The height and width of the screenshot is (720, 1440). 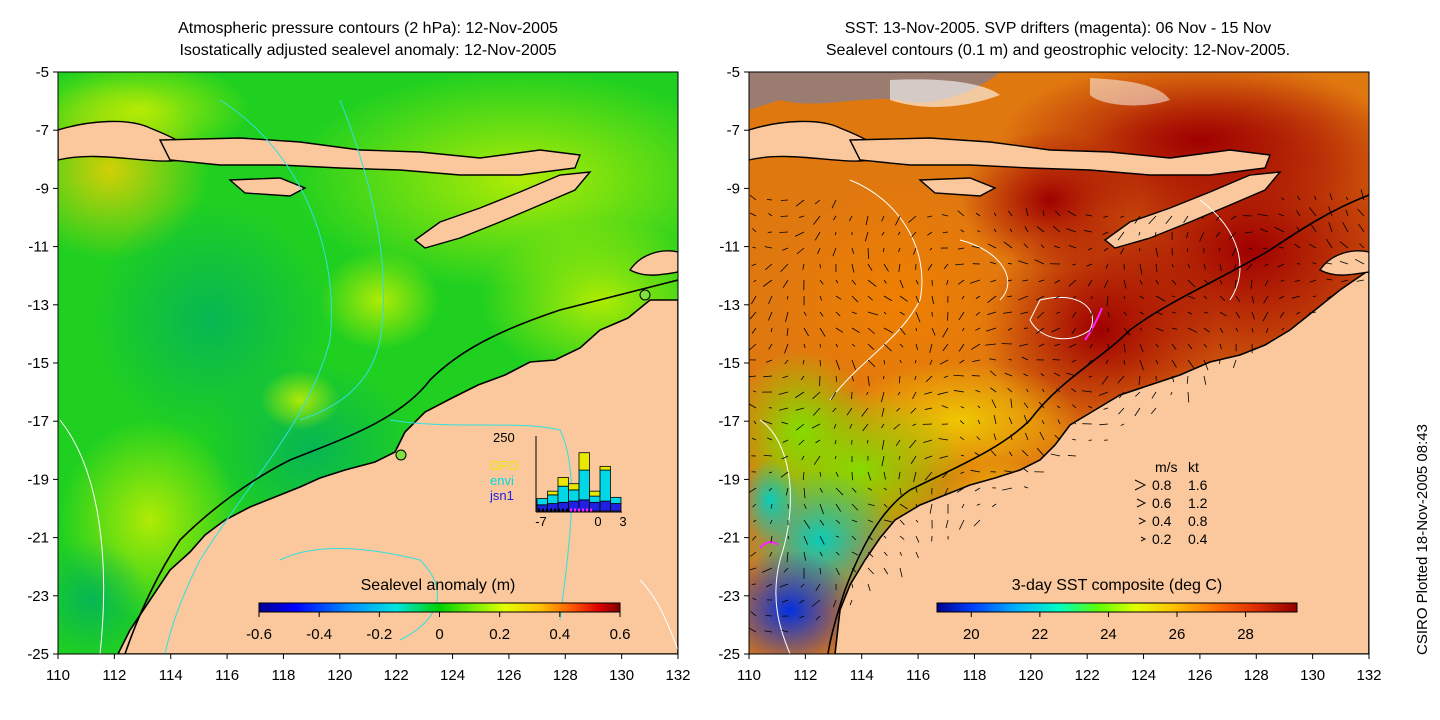 I want to click on colorbar-tick-label: 26, so click(x=1177, y=634).